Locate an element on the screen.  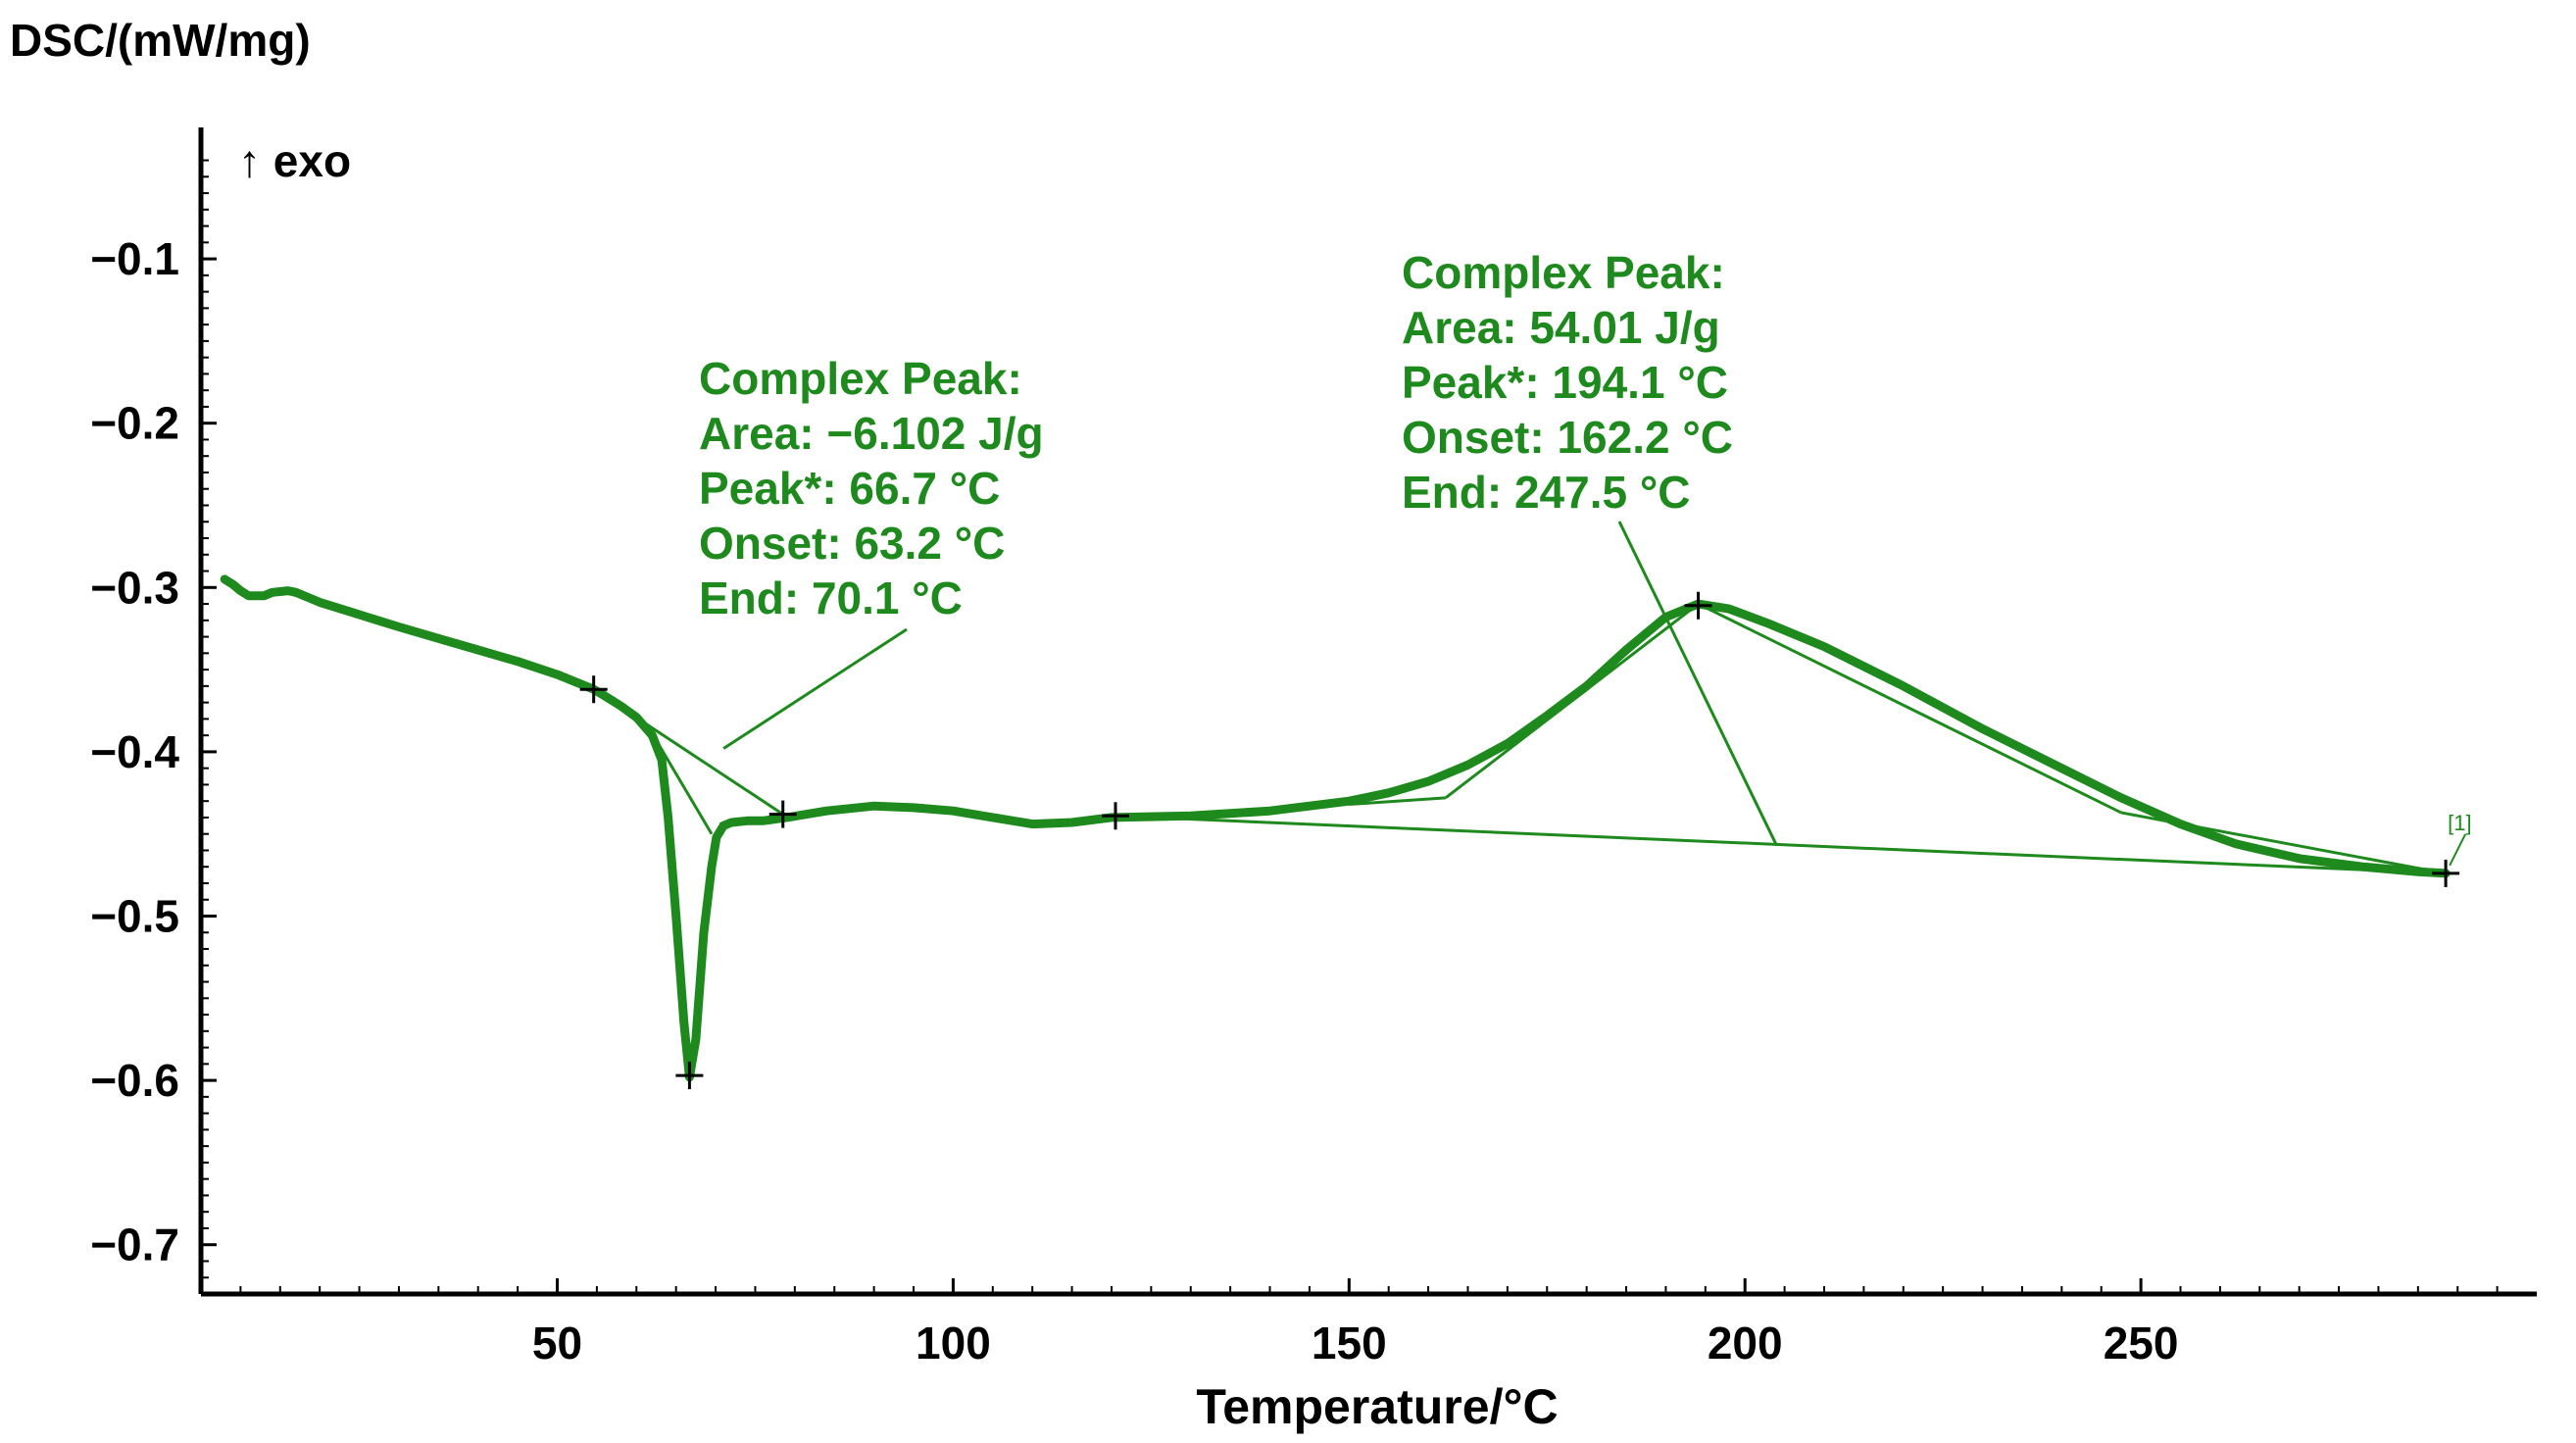
annotation-line: Area: 54.01 J/g is located at coordinates (1561, 327).